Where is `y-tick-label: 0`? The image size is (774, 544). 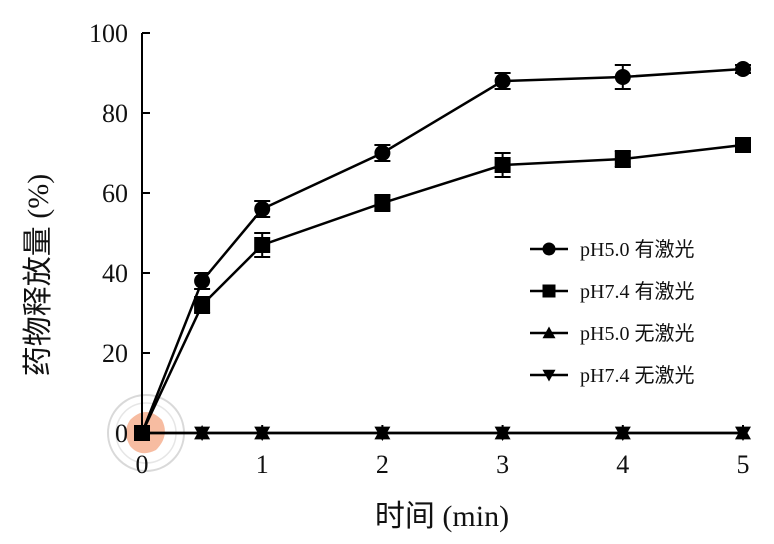 y-tick-label: 0 is located at coordinates (121, 433).